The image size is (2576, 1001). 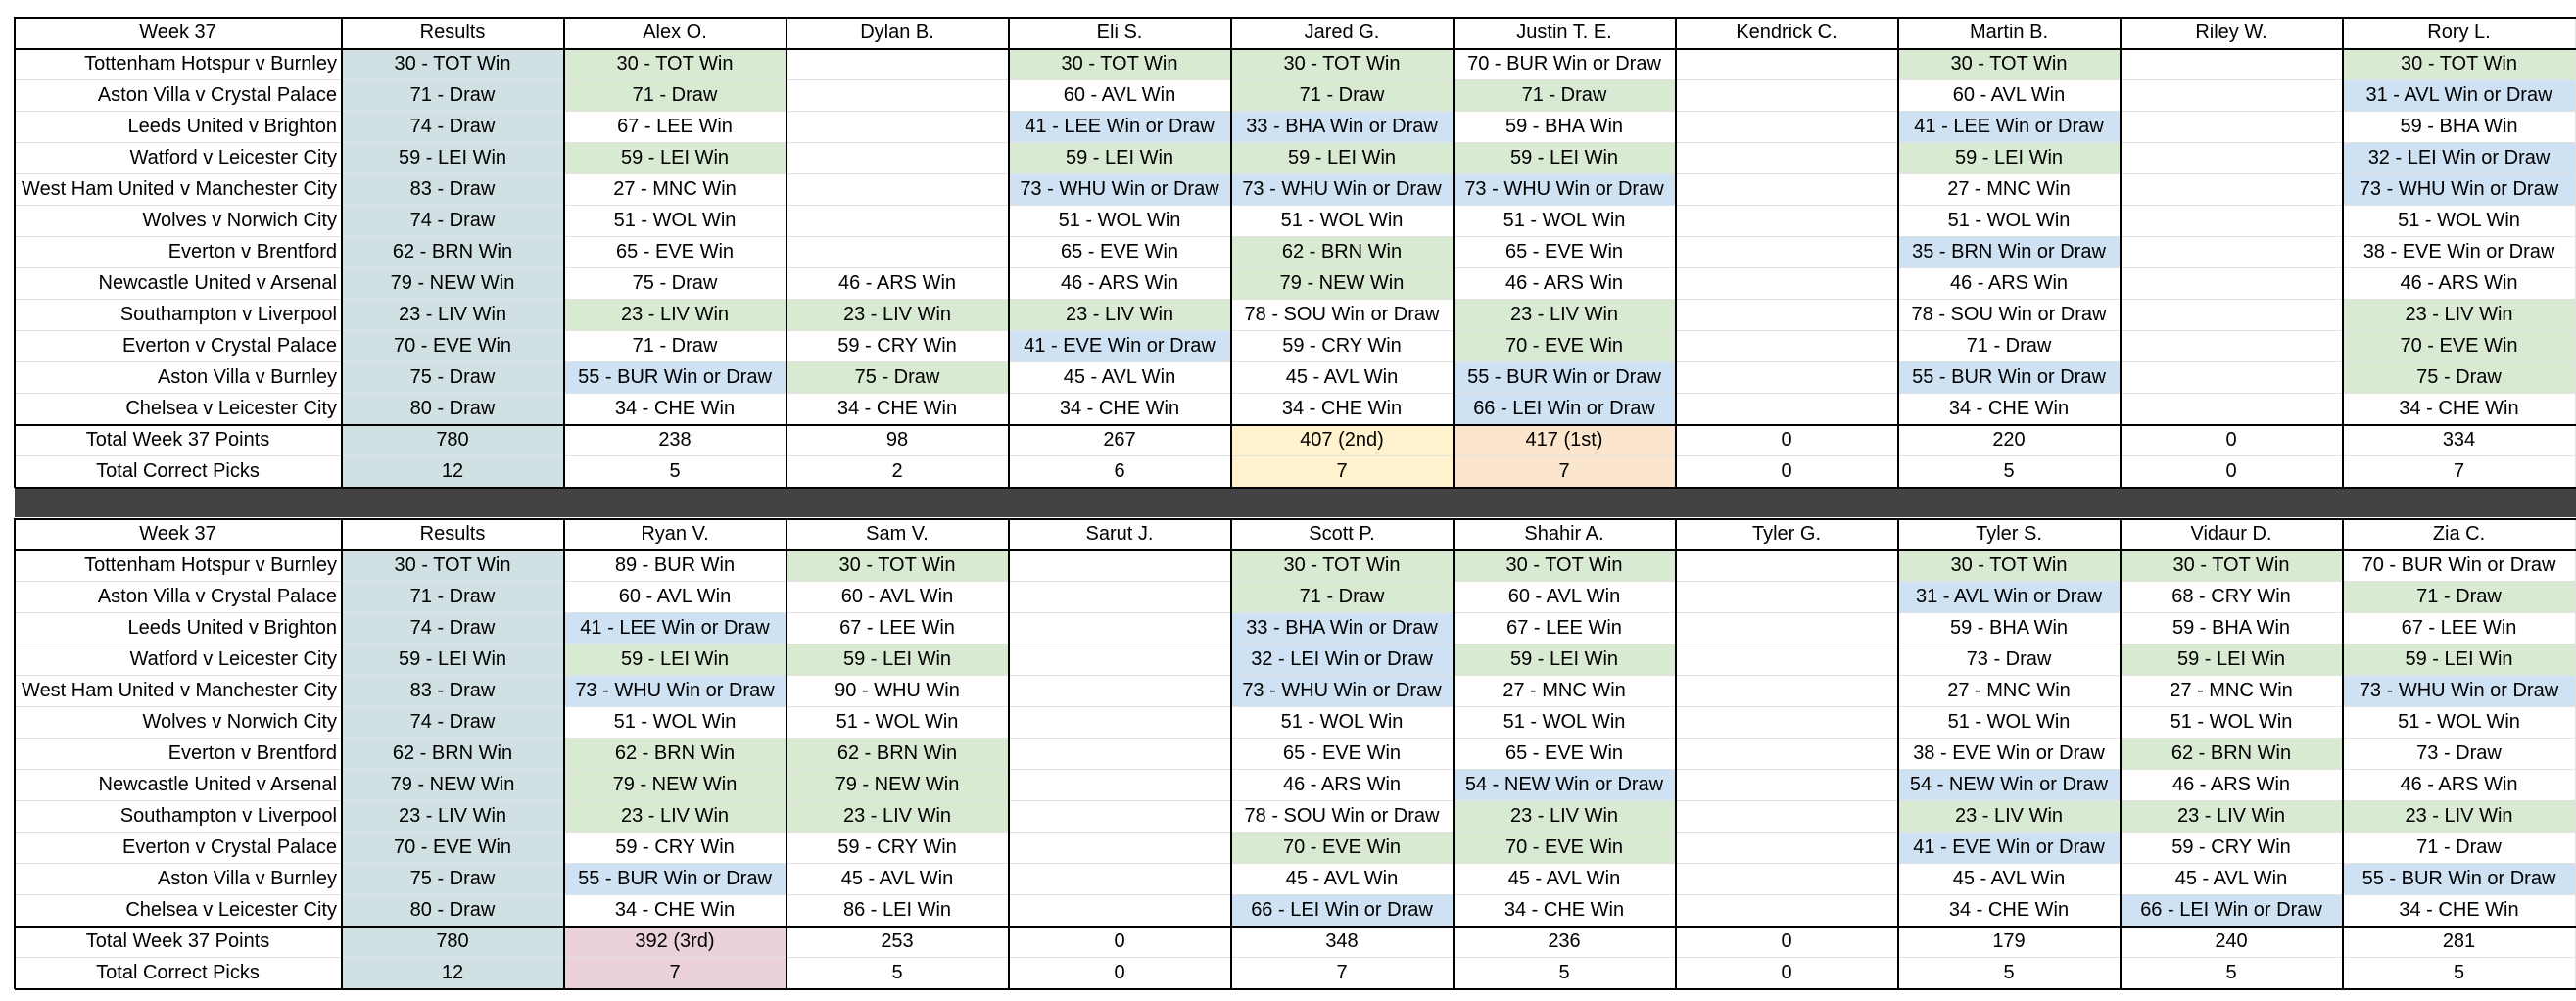 What do you see at coordinates (178, 660) in the screenshot?
I see `match-name-cell: Watford v Leicester City` at bounding box center [178, 660].